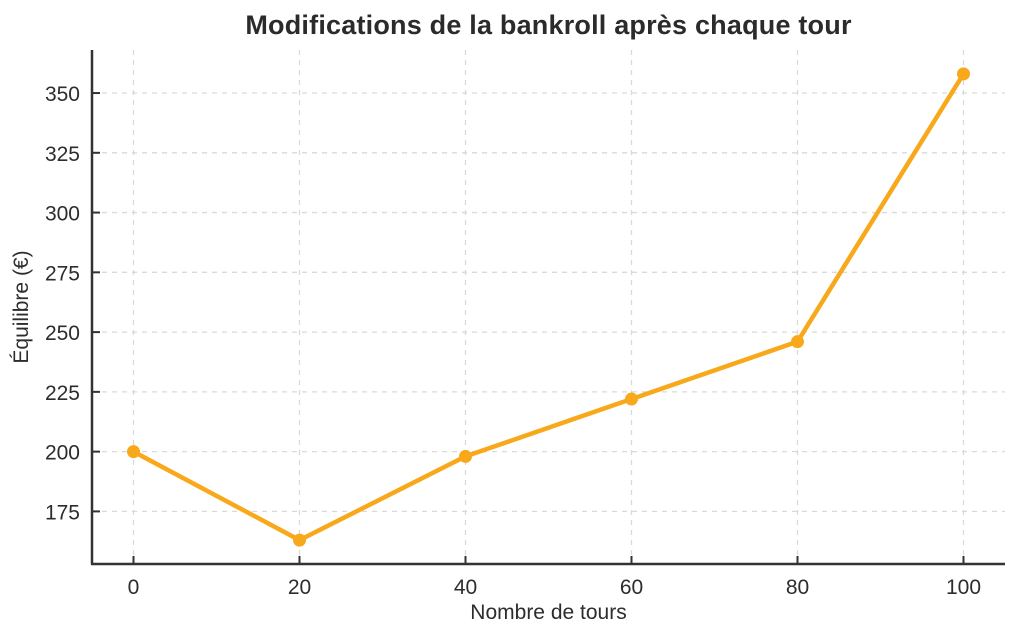 Image resolution: width=1024 pixels, height=640 pixels. What do you see at coordinates (62, 214) in the screenshot?
I see `y-tick-label: 300` at bounding box center [62, 214].